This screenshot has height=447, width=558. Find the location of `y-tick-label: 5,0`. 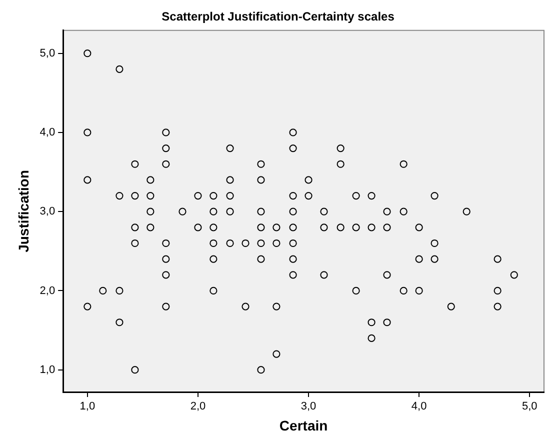

y-tick-label: 5,0 is located at coordinates (48, 53).